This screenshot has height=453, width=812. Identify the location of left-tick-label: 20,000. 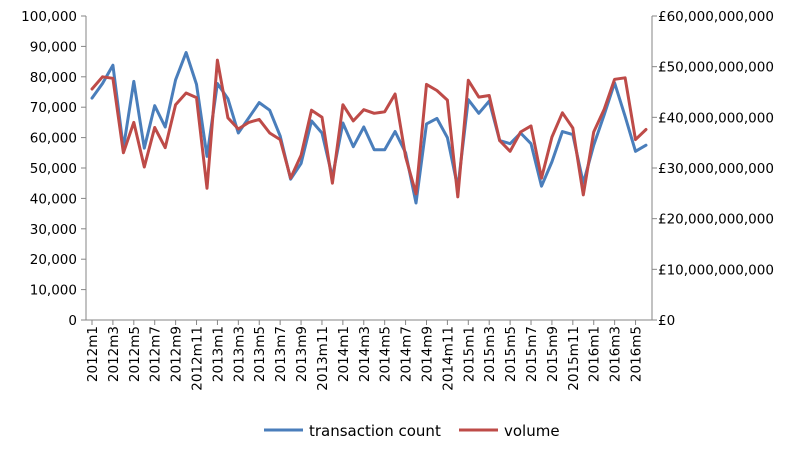
(53, 260).